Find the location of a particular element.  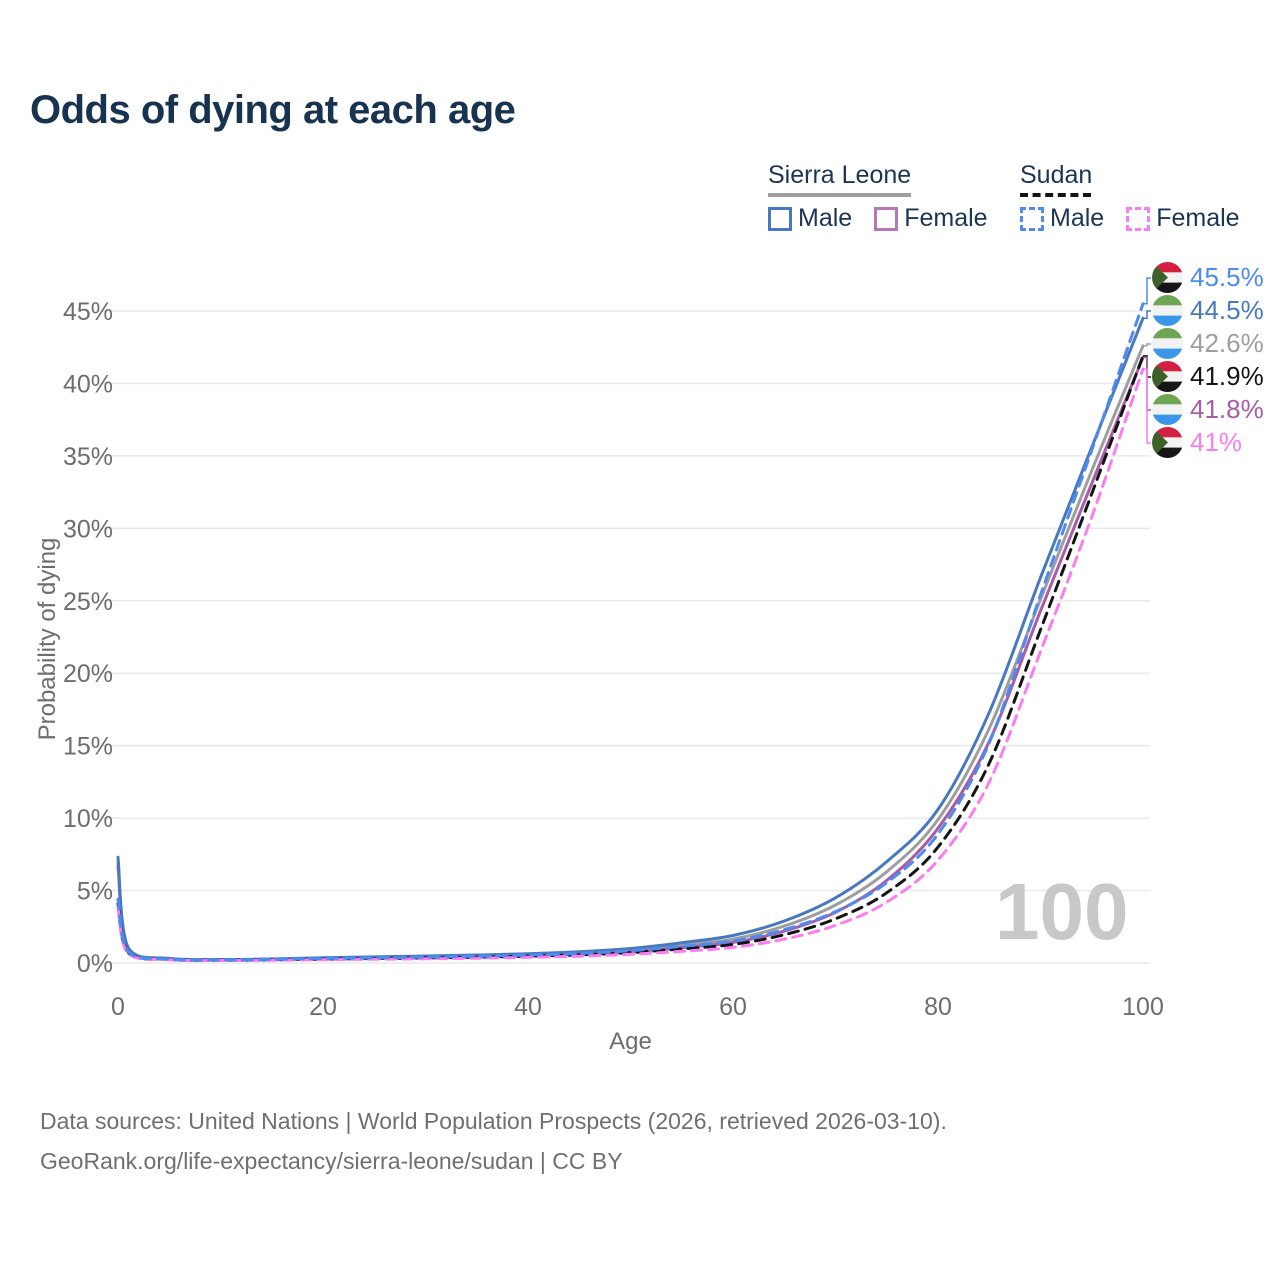

y-tick-label: 30% is located at coordinates (88, 529).